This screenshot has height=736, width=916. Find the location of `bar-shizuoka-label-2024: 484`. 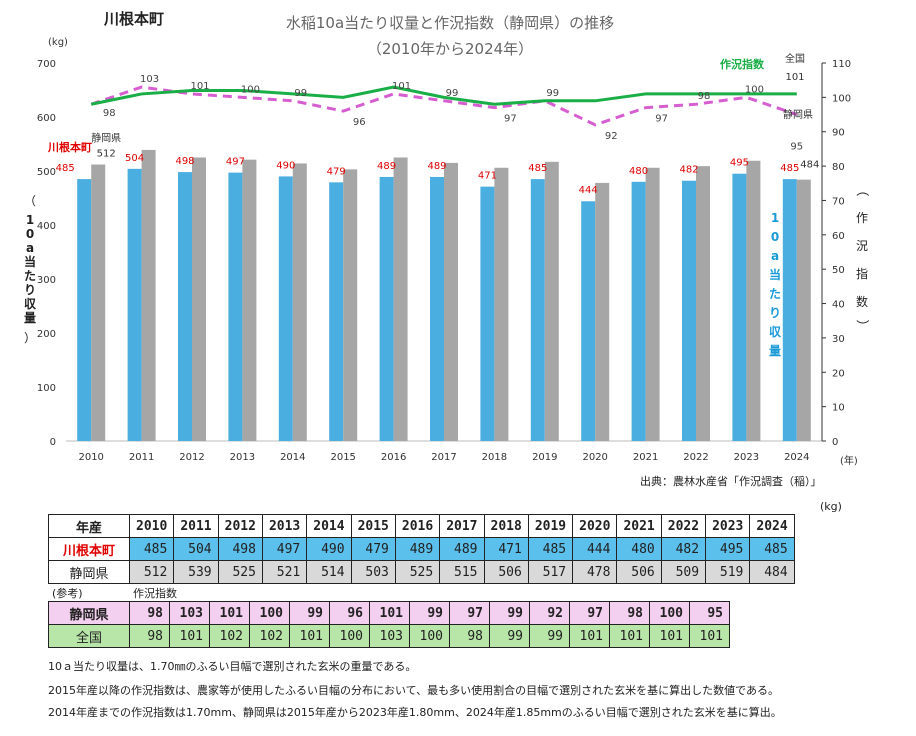

bar-shizuoka-label-2024: 484 is located at coordinates (809, 165).